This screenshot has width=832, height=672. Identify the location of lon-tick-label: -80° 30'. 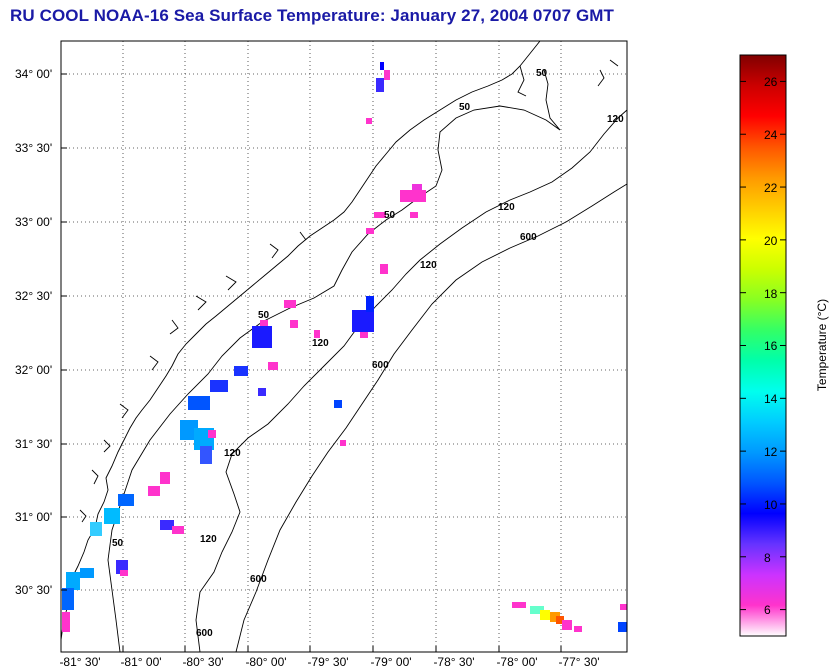
(202, 662).